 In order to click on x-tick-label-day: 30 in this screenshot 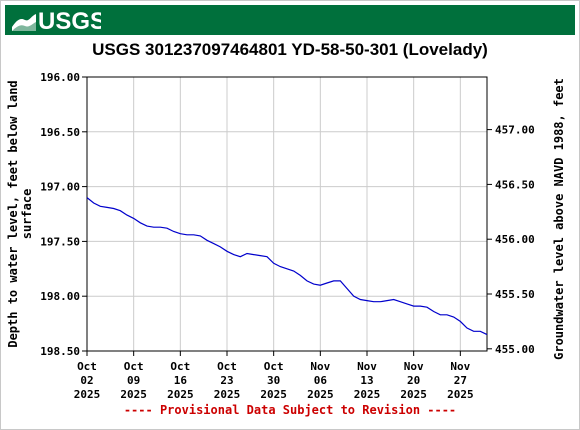, I will do `click(273, 380)`.